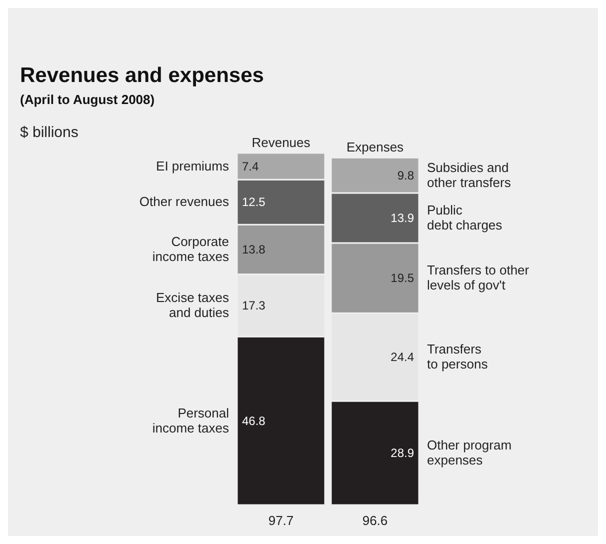 The image size is (606, 544). I want to click on data-label: 13.9, so click(402, 217).